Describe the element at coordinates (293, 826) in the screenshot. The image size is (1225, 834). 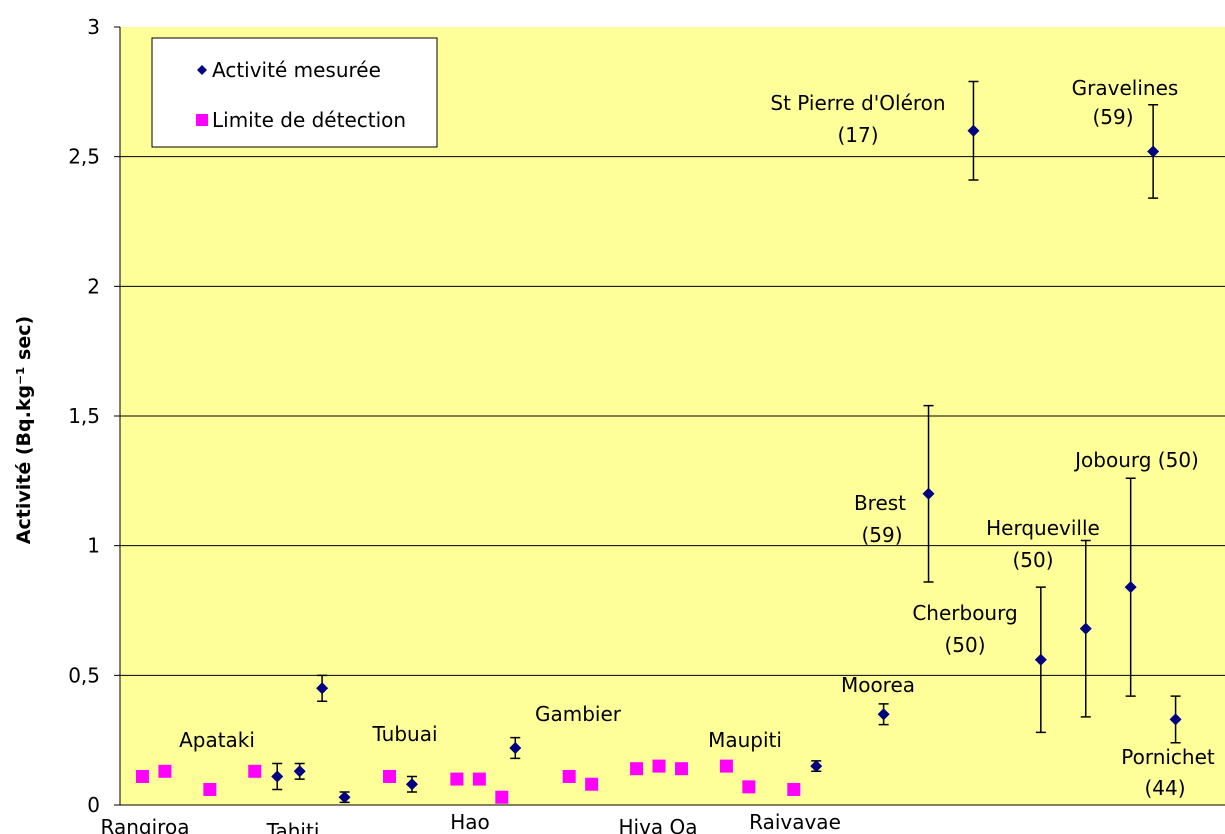
I see `annotation: Tahiti` at that location.